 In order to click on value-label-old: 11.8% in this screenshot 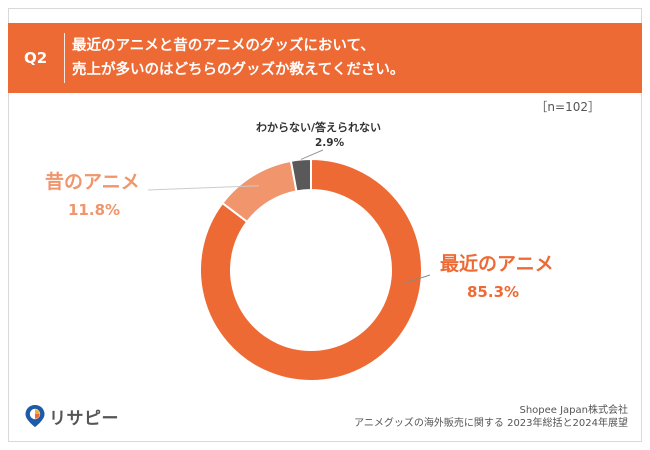, I will do `click(94, 210)`.